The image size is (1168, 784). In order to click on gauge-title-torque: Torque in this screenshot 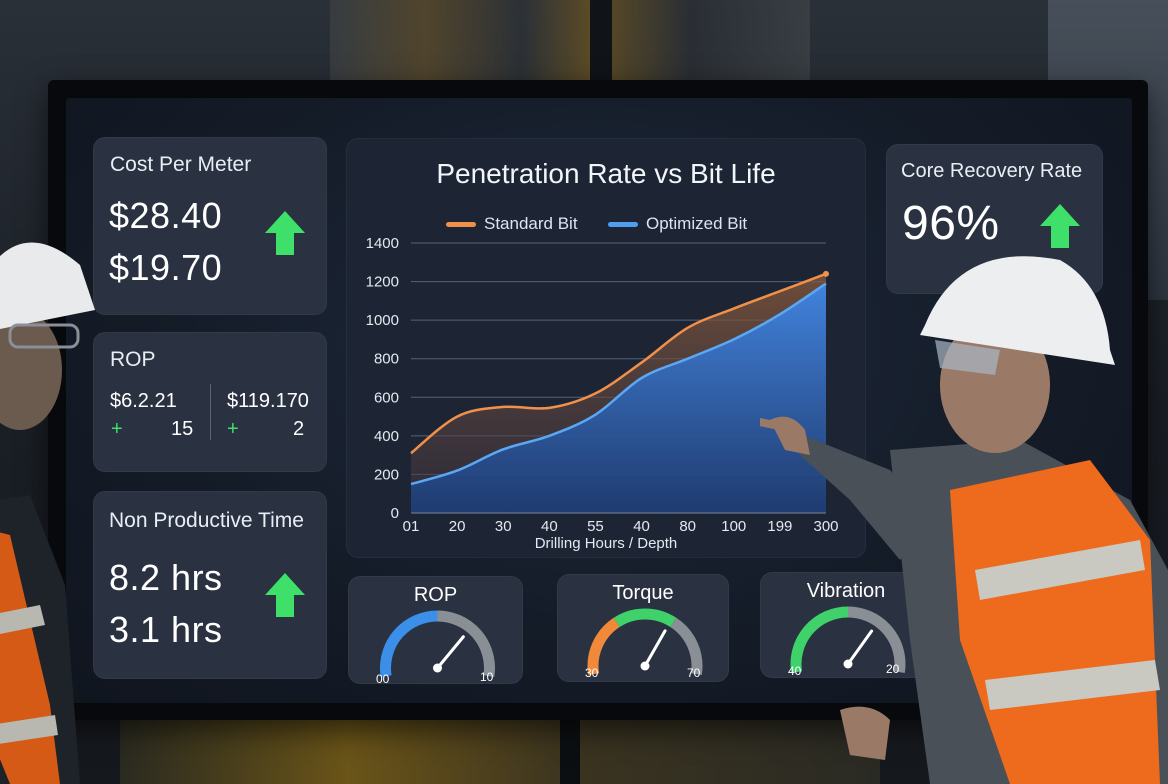, I will do `click(643, 593)`.